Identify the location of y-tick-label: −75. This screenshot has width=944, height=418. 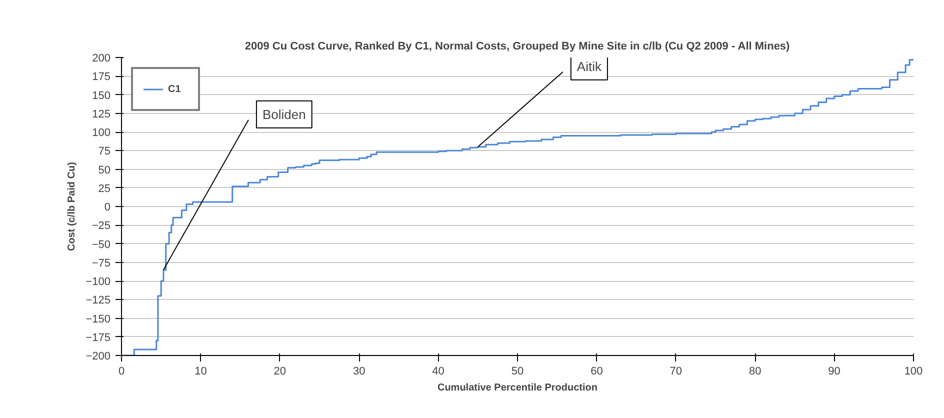
(101, 263).